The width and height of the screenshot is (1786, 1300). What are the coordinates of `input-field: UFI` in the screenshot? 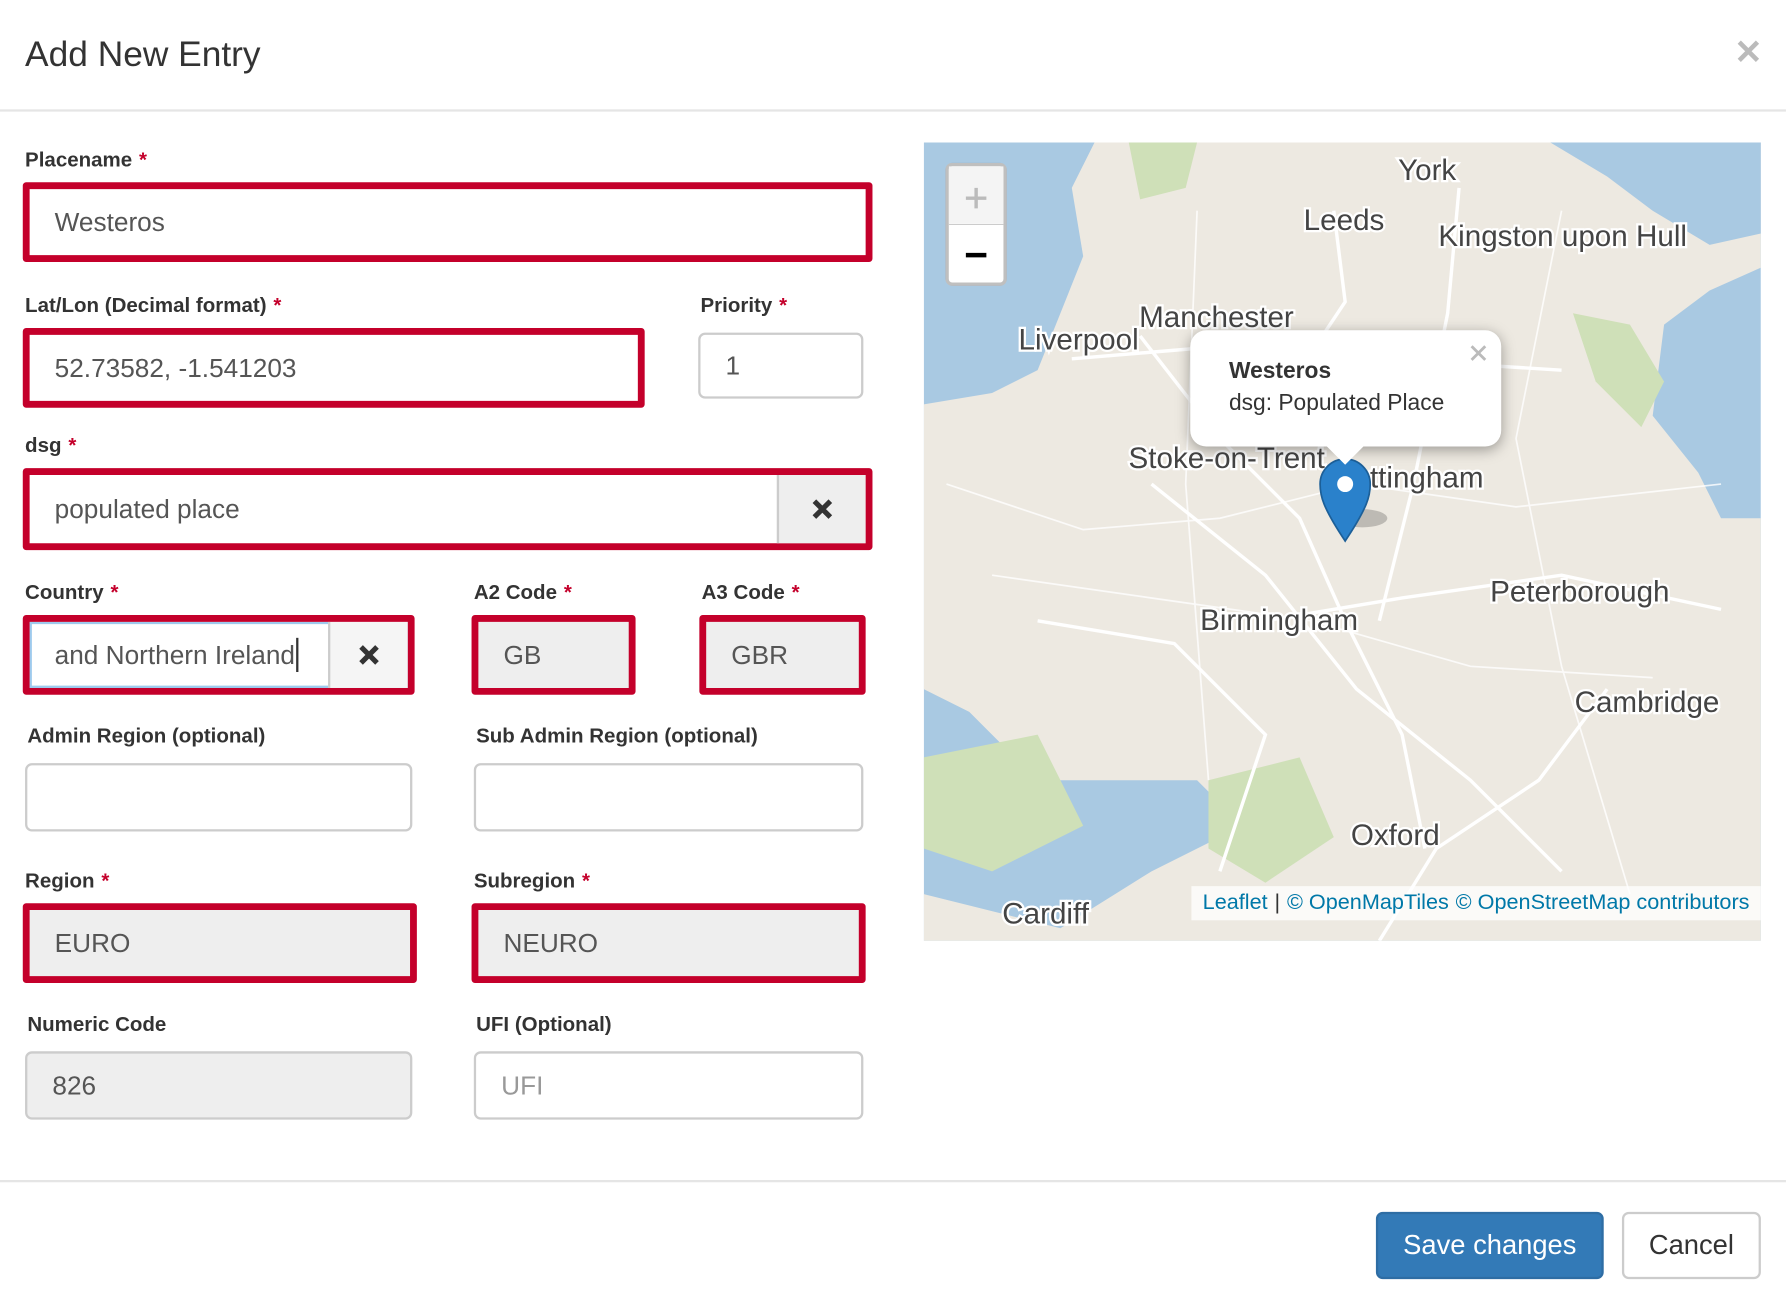 It's located at (668, 1085).